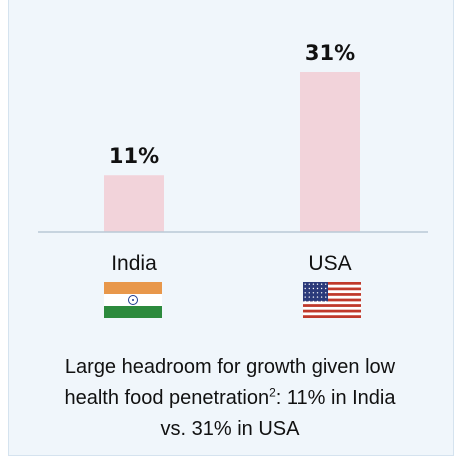  I want to click on india-flag-icon, so click(133, 300).